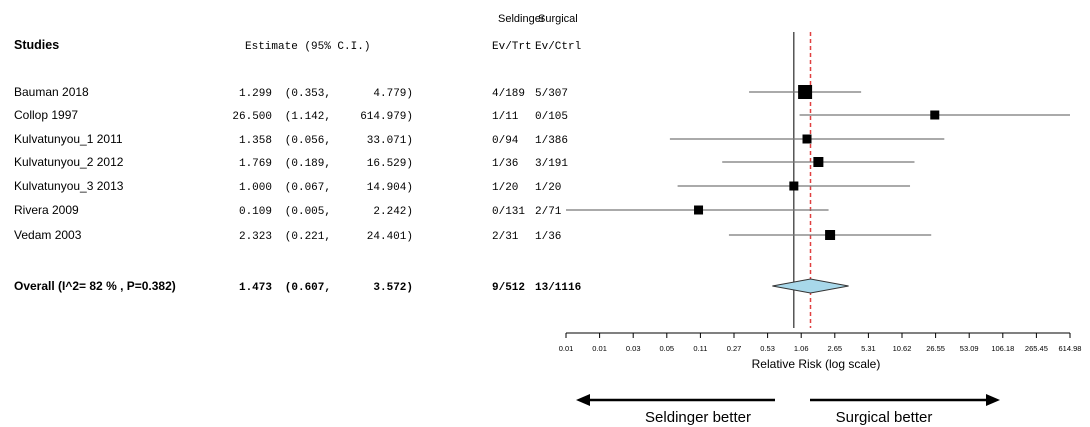 The width and height of the screenshot is (1090, 427). I want to click on study-5-ev-trt: 0/131, so click(508, 212).